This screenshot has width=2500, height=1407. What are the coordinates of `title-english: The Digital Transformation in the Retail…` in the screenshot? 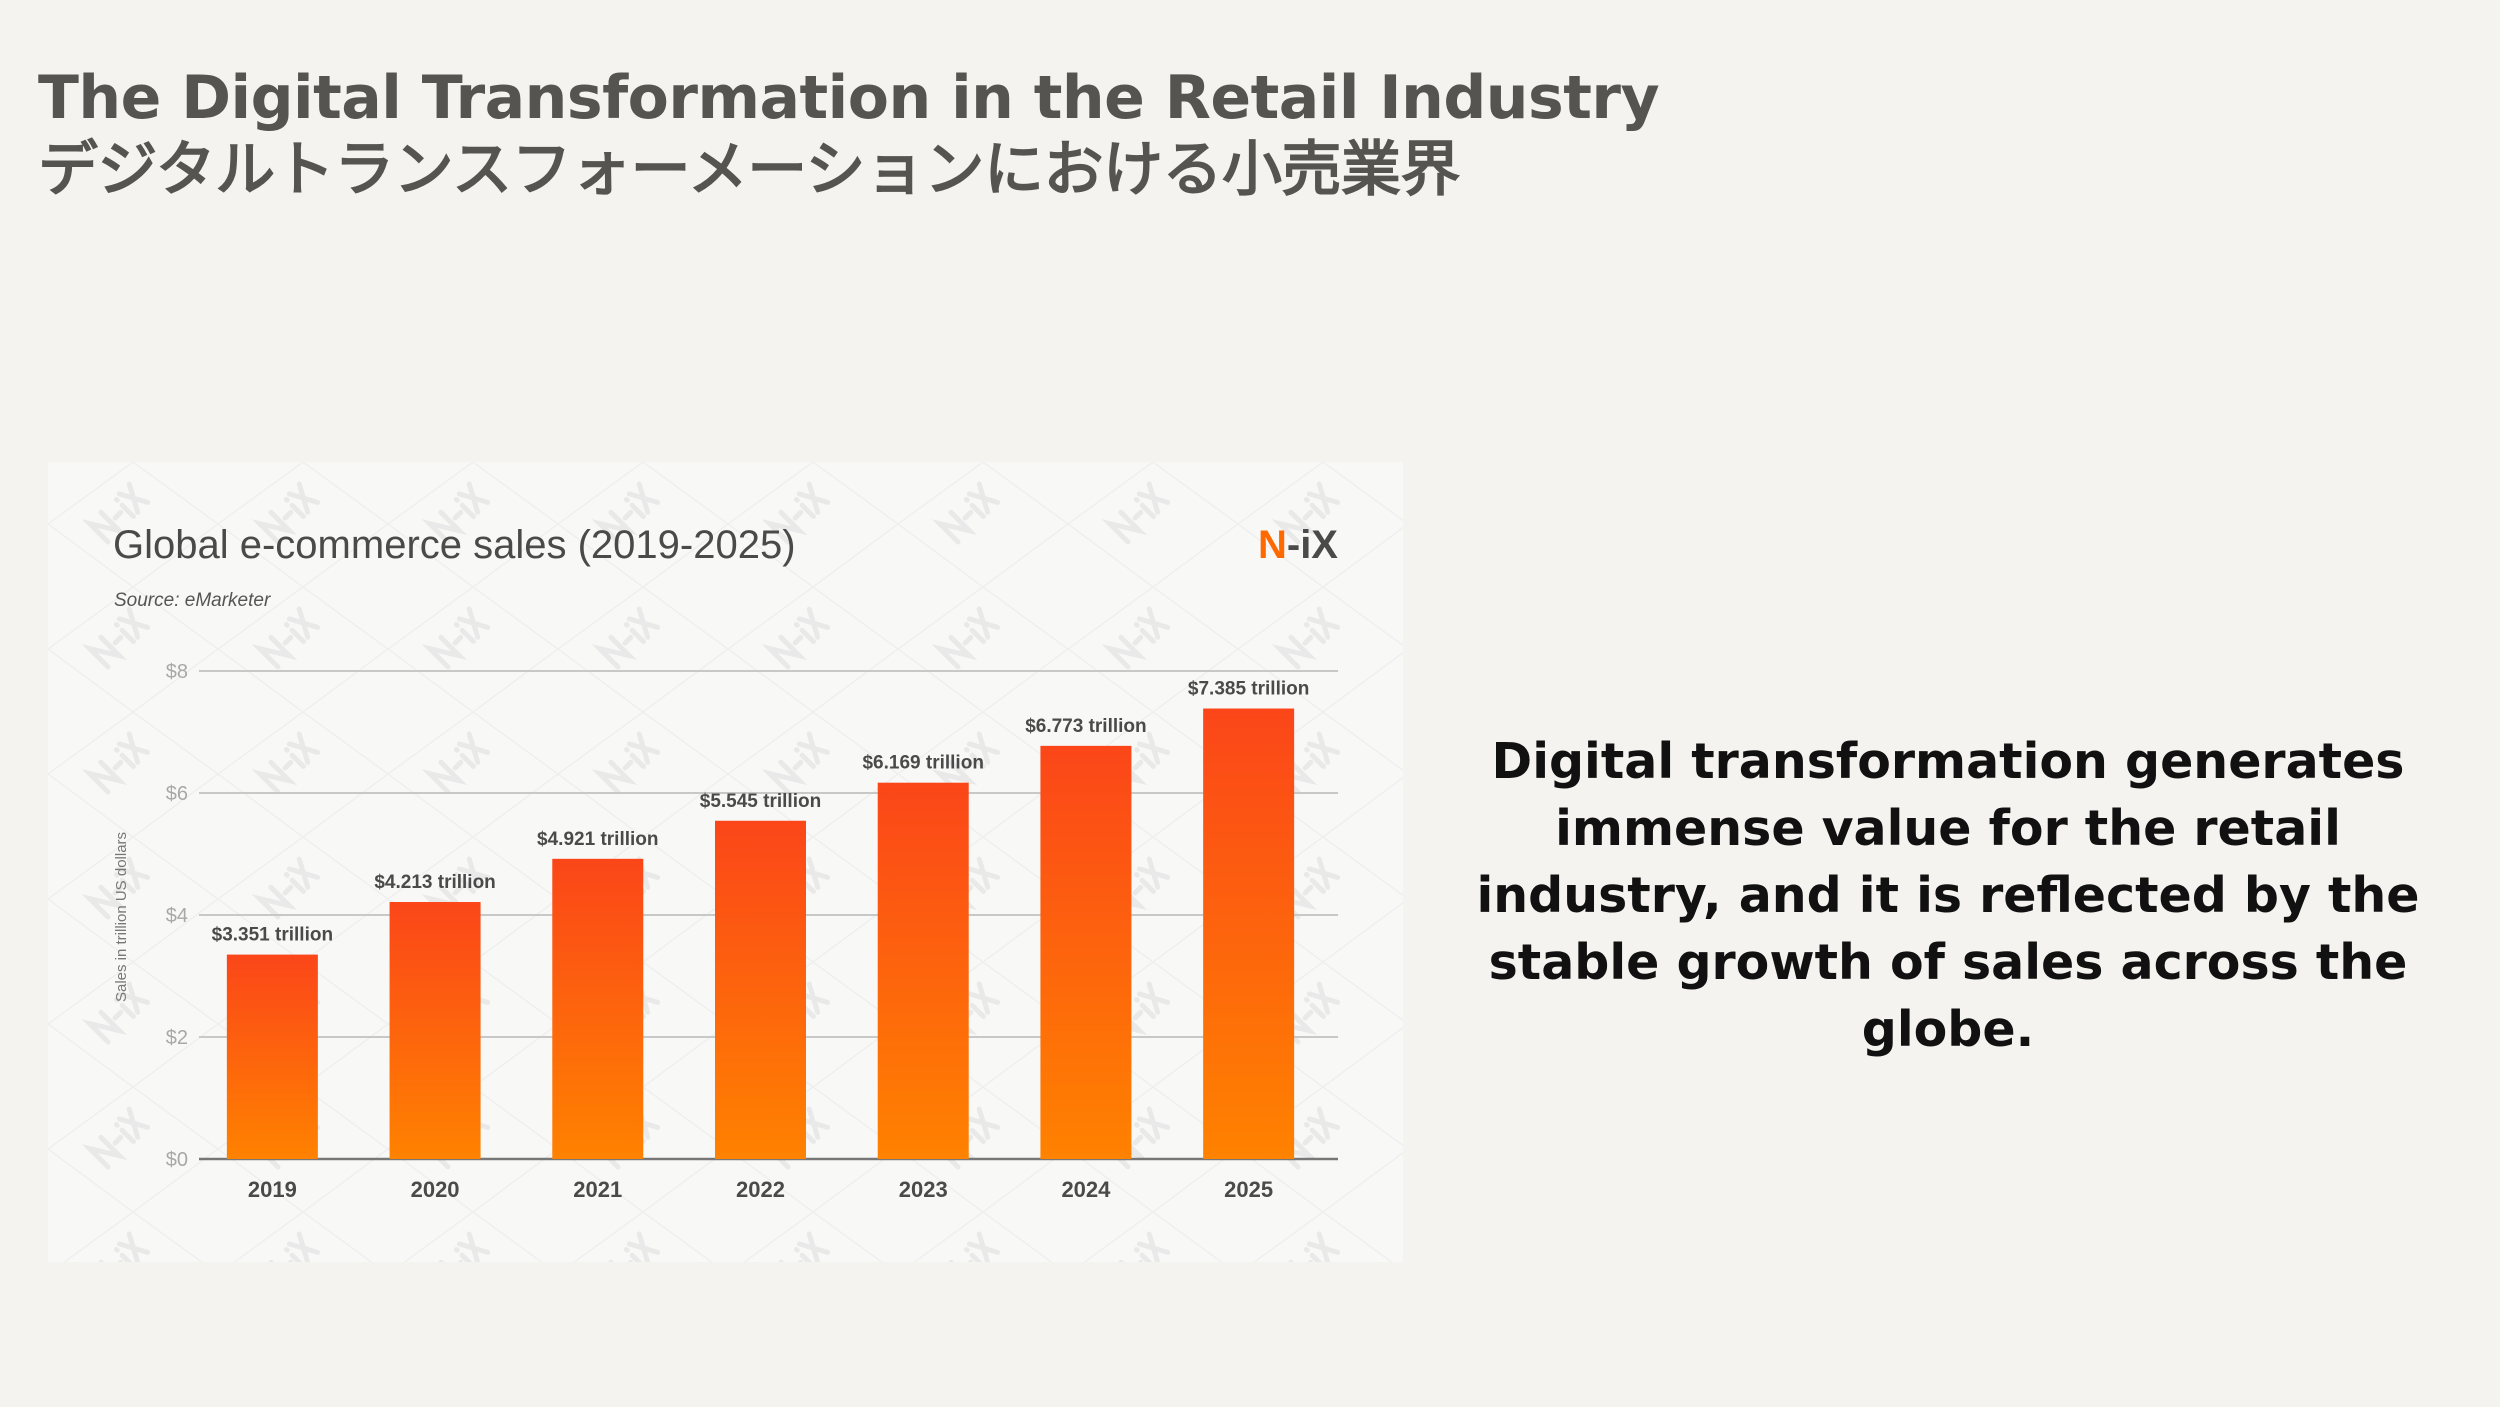 It's located at (849, 98).